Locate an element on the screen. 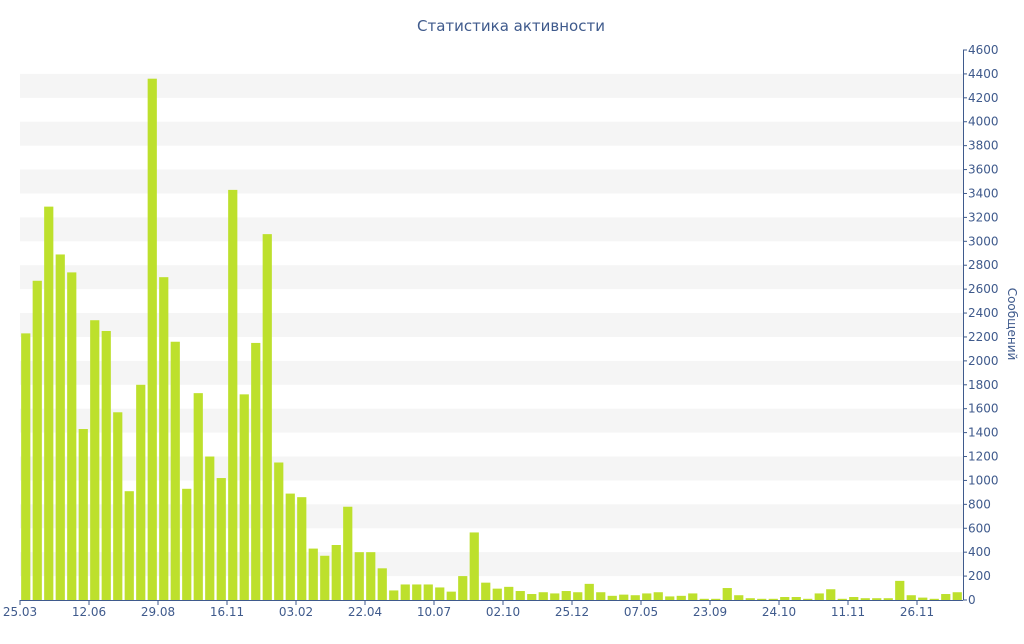 This screenshot has width=1024, height=644. y-tick-label: 800 is located at coordinates (979, 504).